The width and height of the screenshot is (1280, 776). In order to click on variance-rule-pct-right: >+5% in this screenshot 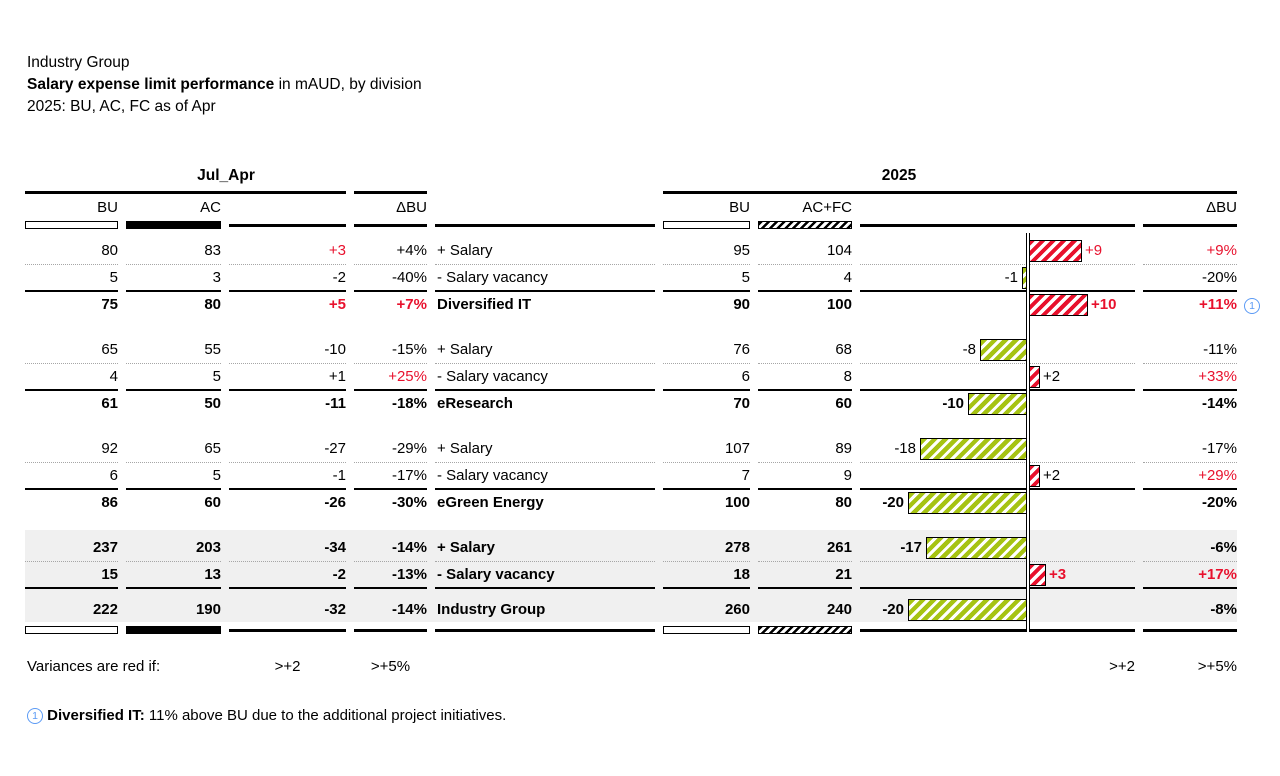, I will do `click(1217, 666)`.